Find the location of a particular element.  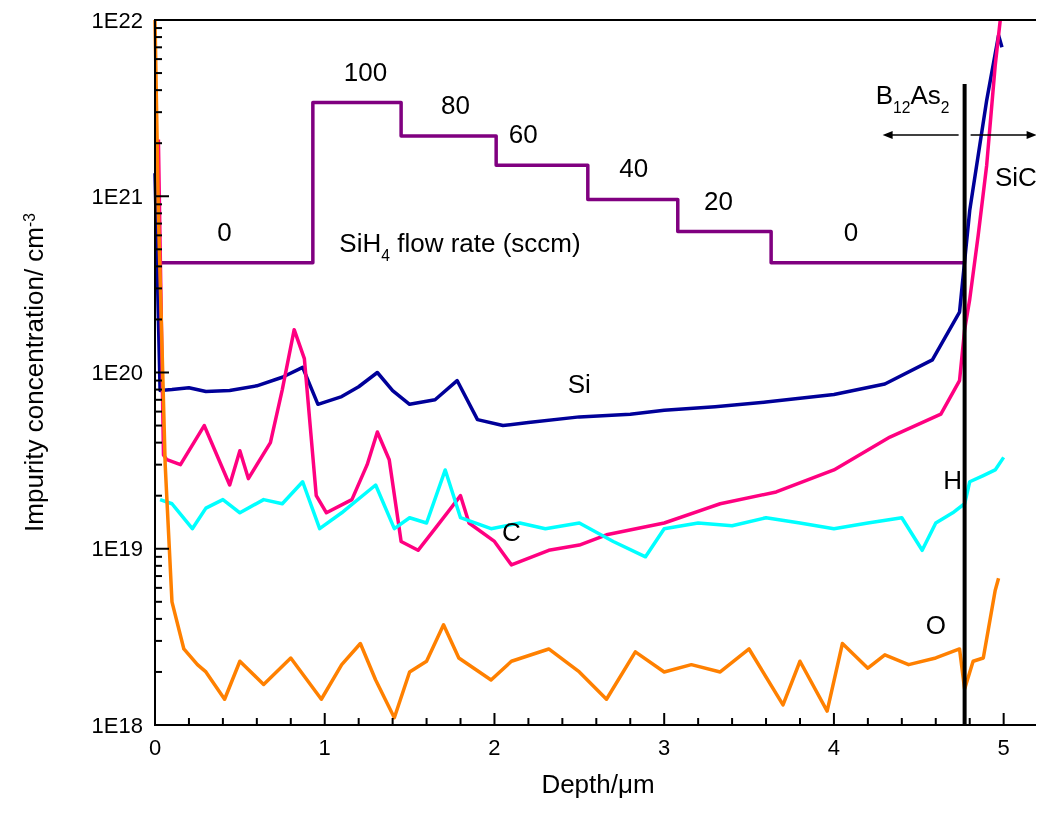

ref-line-label: B$_{12}$As$_{2}$ is located at coordinates (912, 98).